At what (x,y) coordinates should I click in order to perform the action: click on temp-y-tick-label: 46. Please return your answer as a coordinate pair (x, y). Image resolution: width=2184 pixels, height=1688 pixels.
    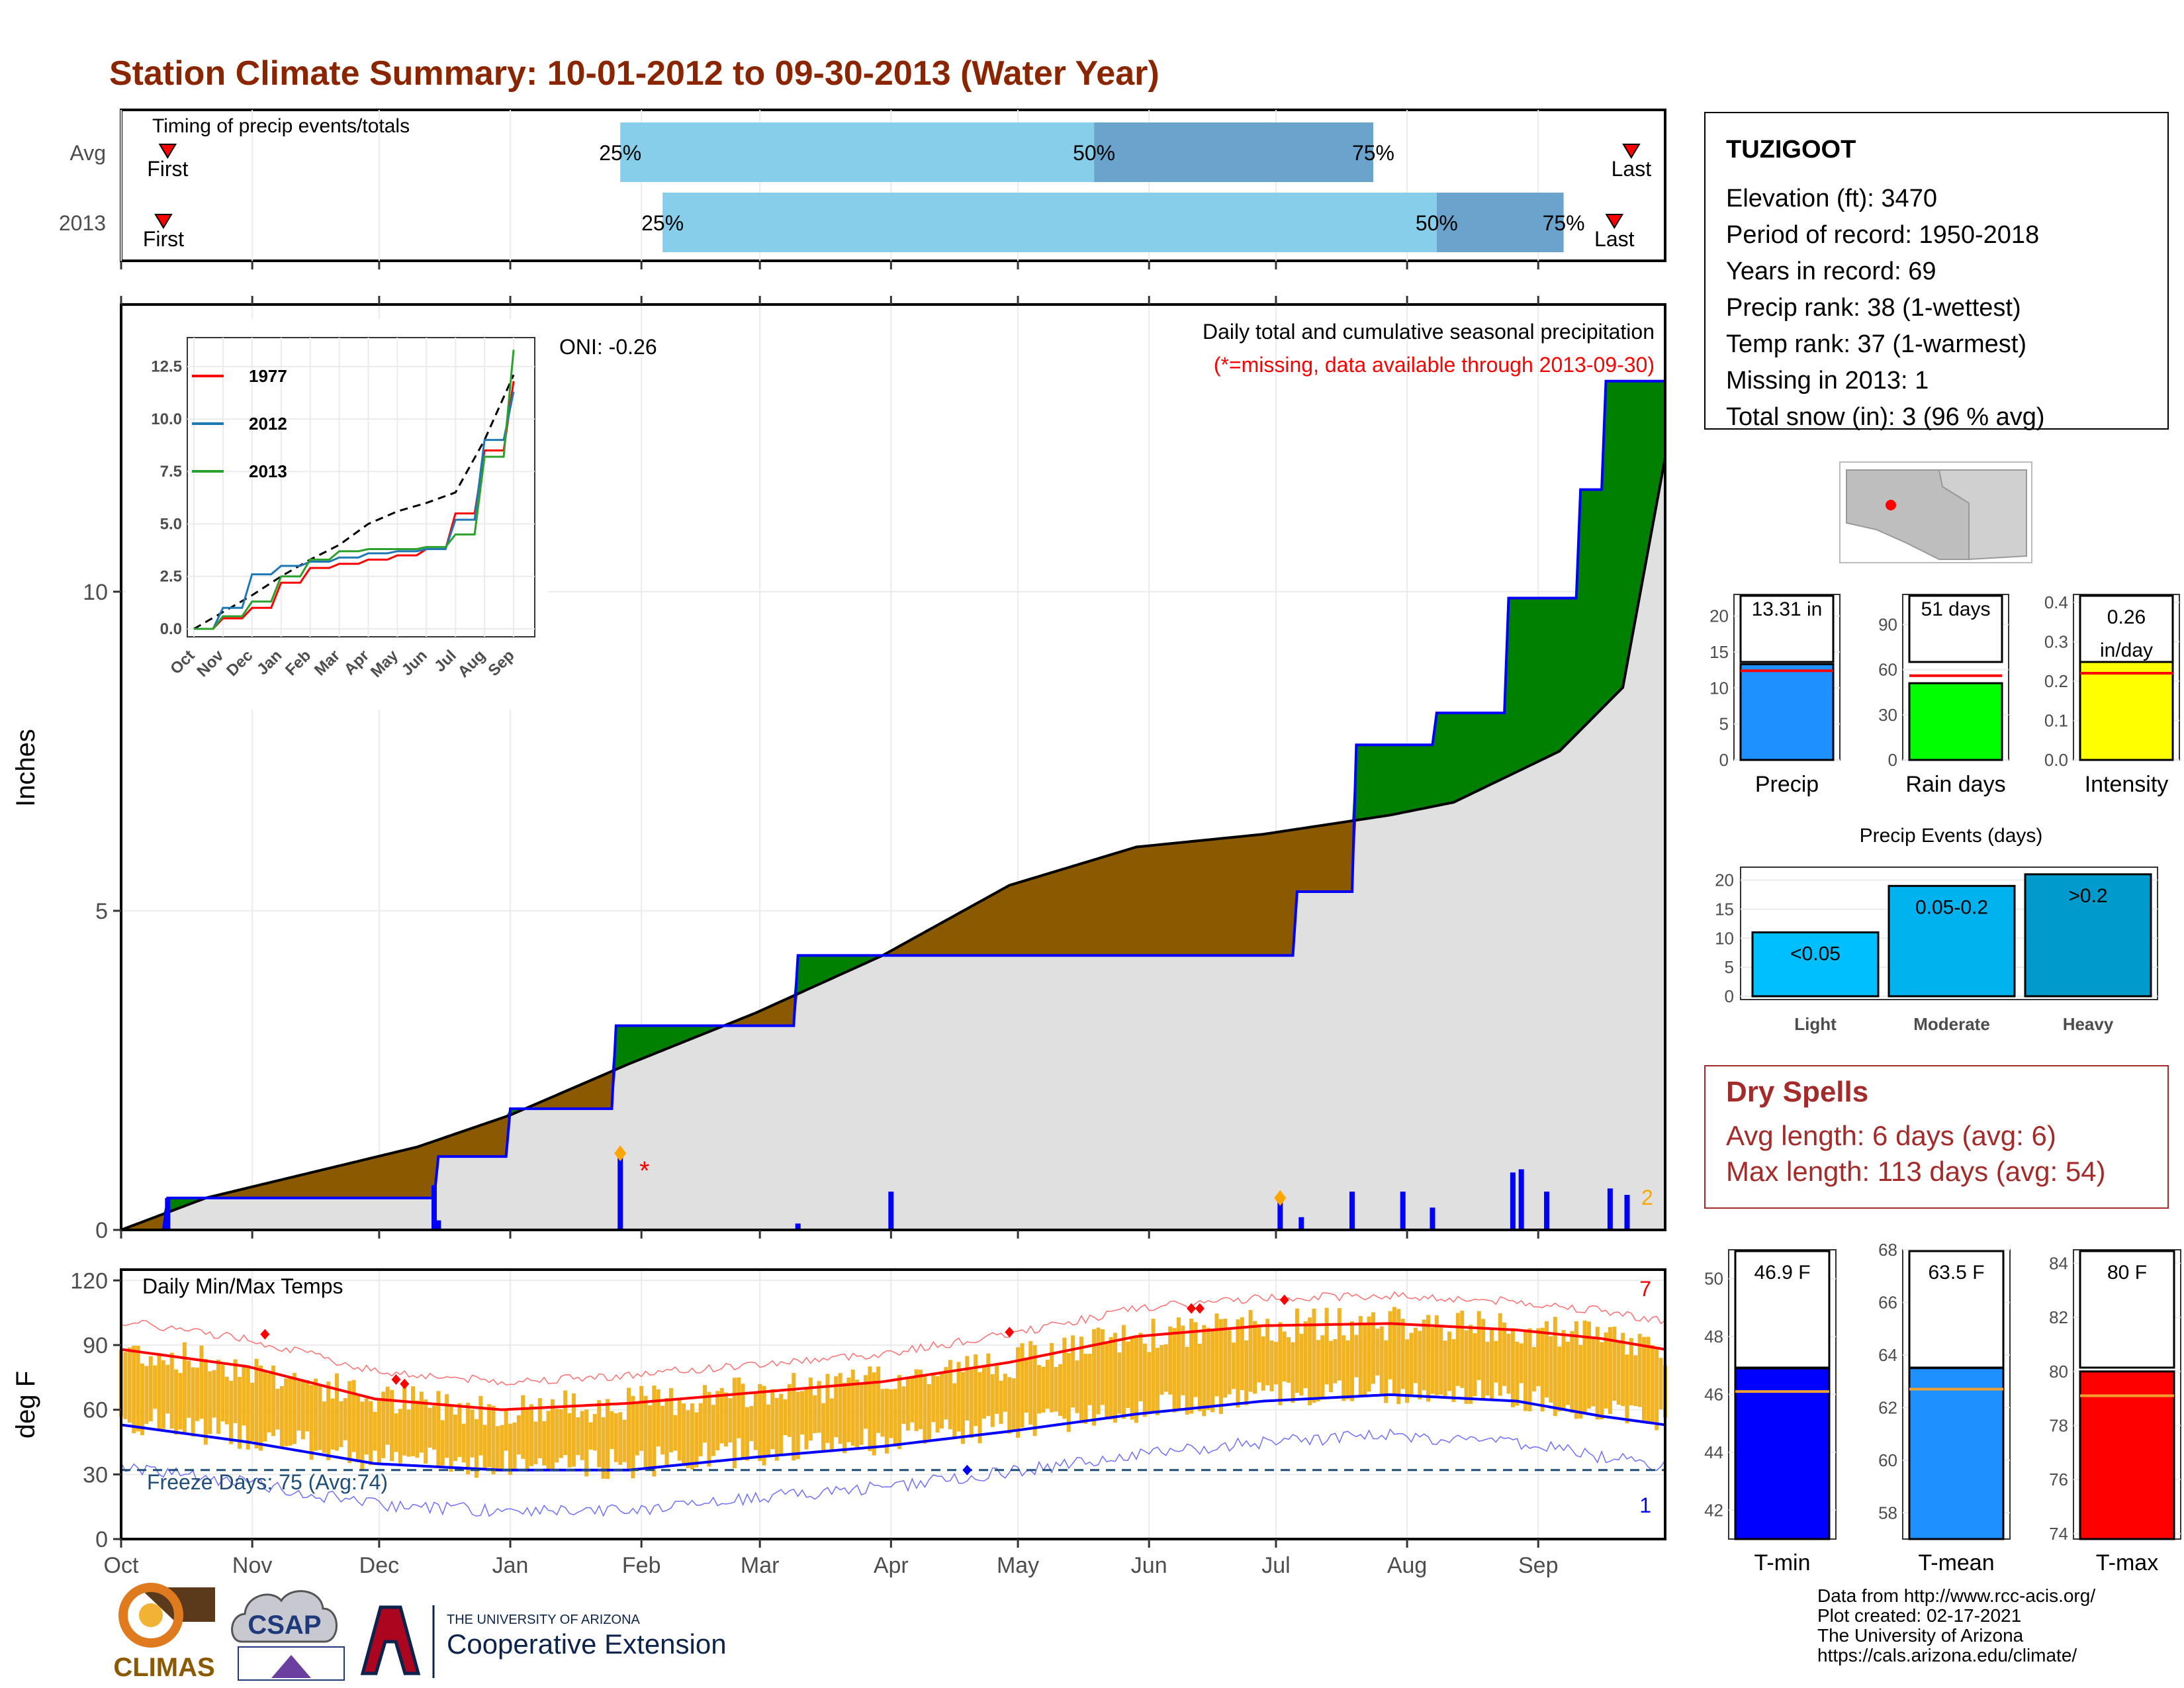
    Looking at the image, I should click on (1713, 1395).